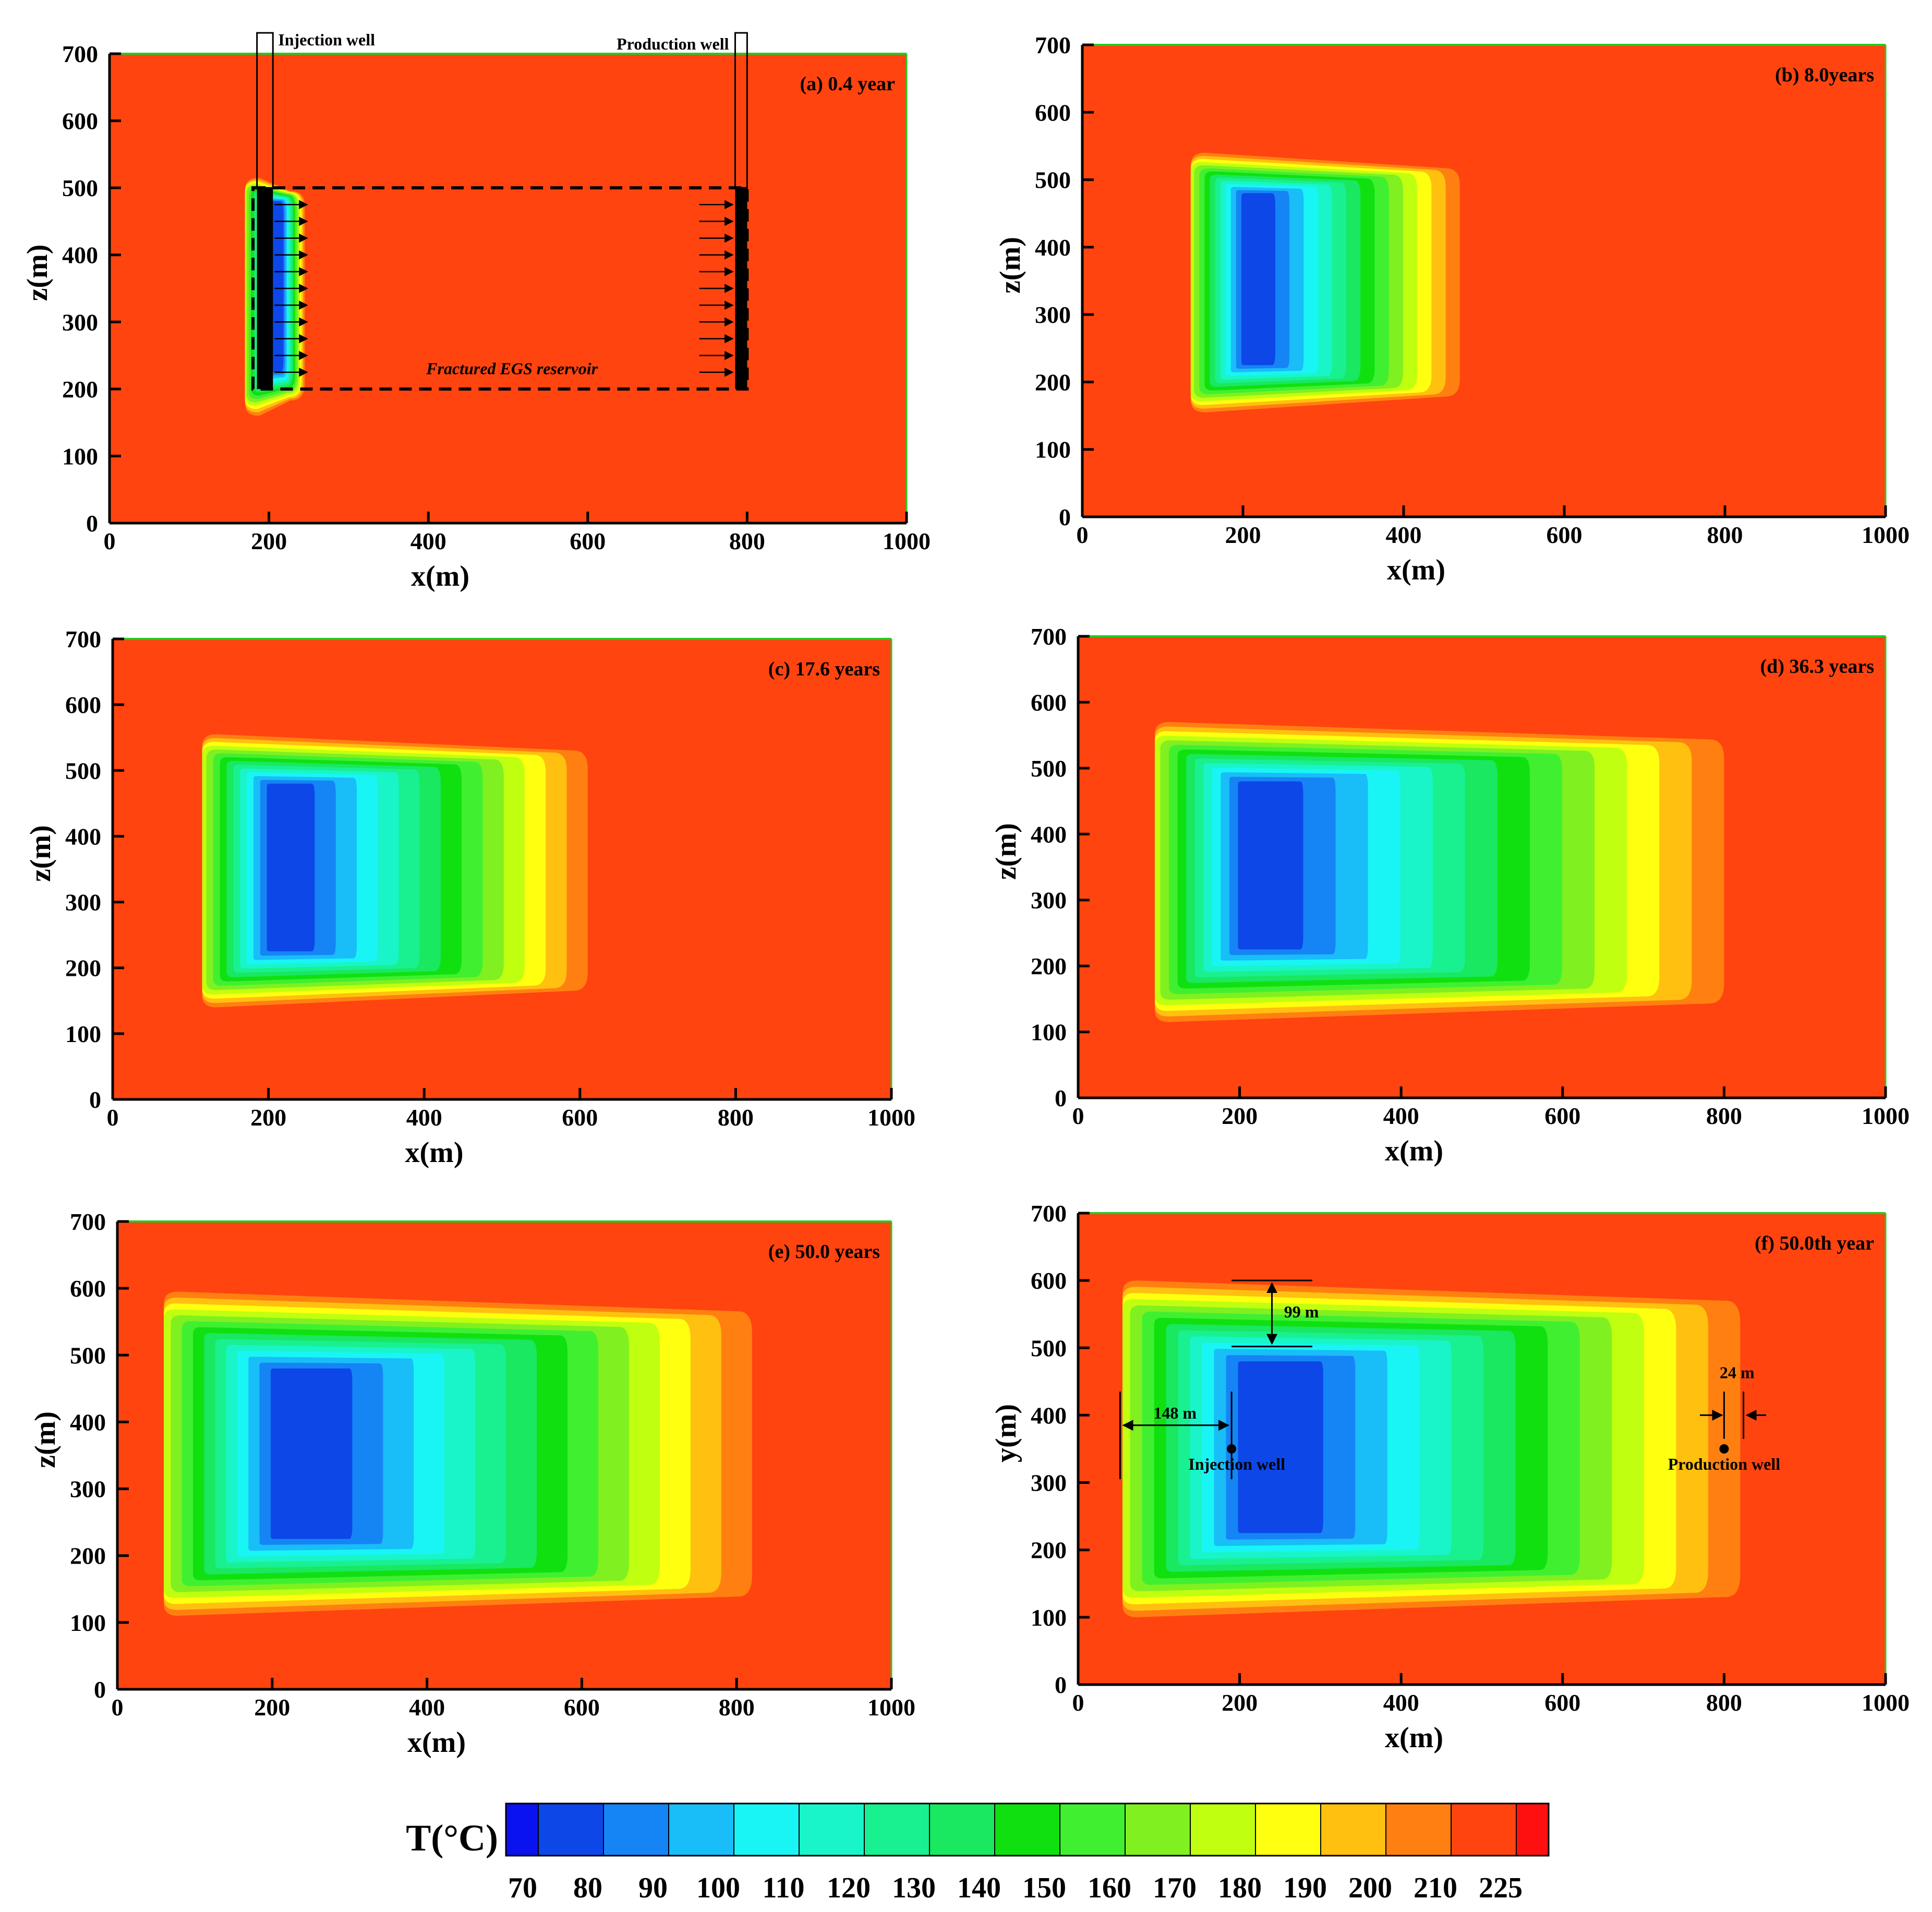  I want to click on production-well-point, so click(1724, 1449).